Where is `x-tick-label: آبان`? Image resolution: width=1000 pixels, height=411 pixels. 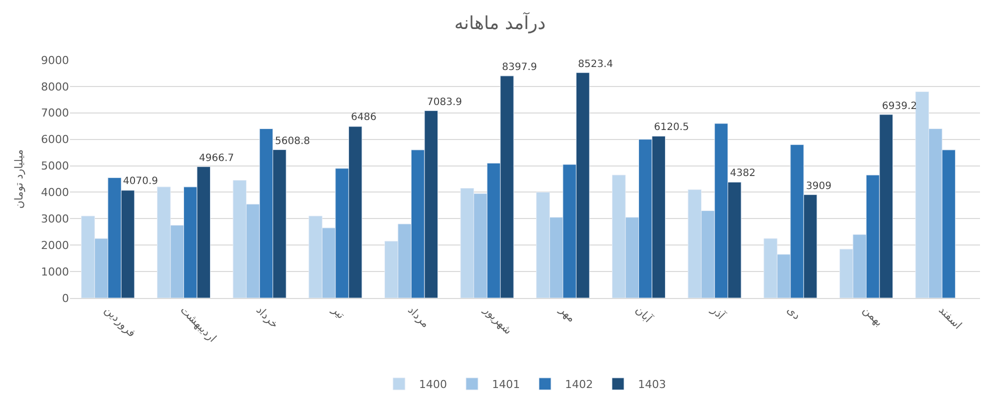
x-tick-label: آبان is located at coordinates (644, 314).